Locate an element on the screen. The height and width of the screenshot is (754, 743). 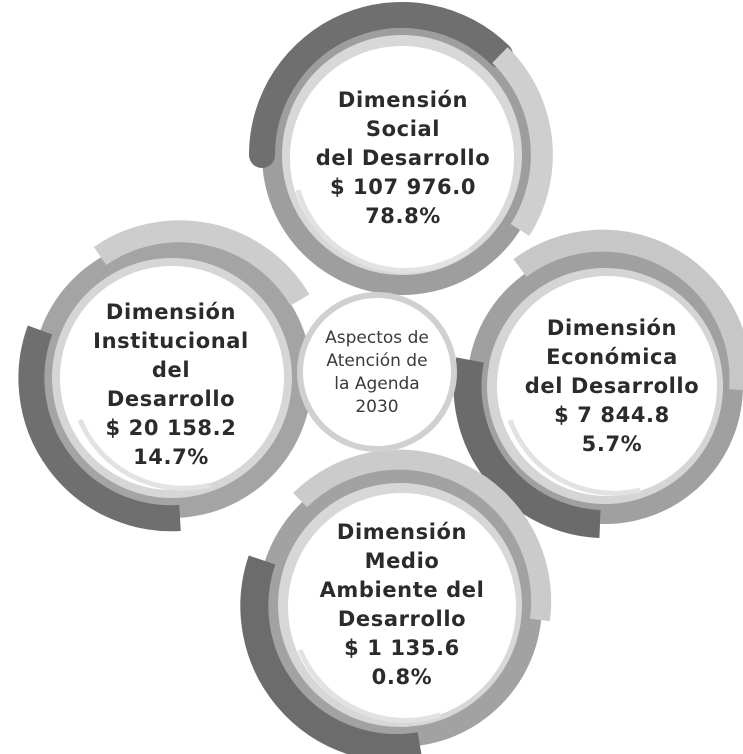
dimension-medio-ambiente-percent: 0.8% is located at coordinates (402, 677).